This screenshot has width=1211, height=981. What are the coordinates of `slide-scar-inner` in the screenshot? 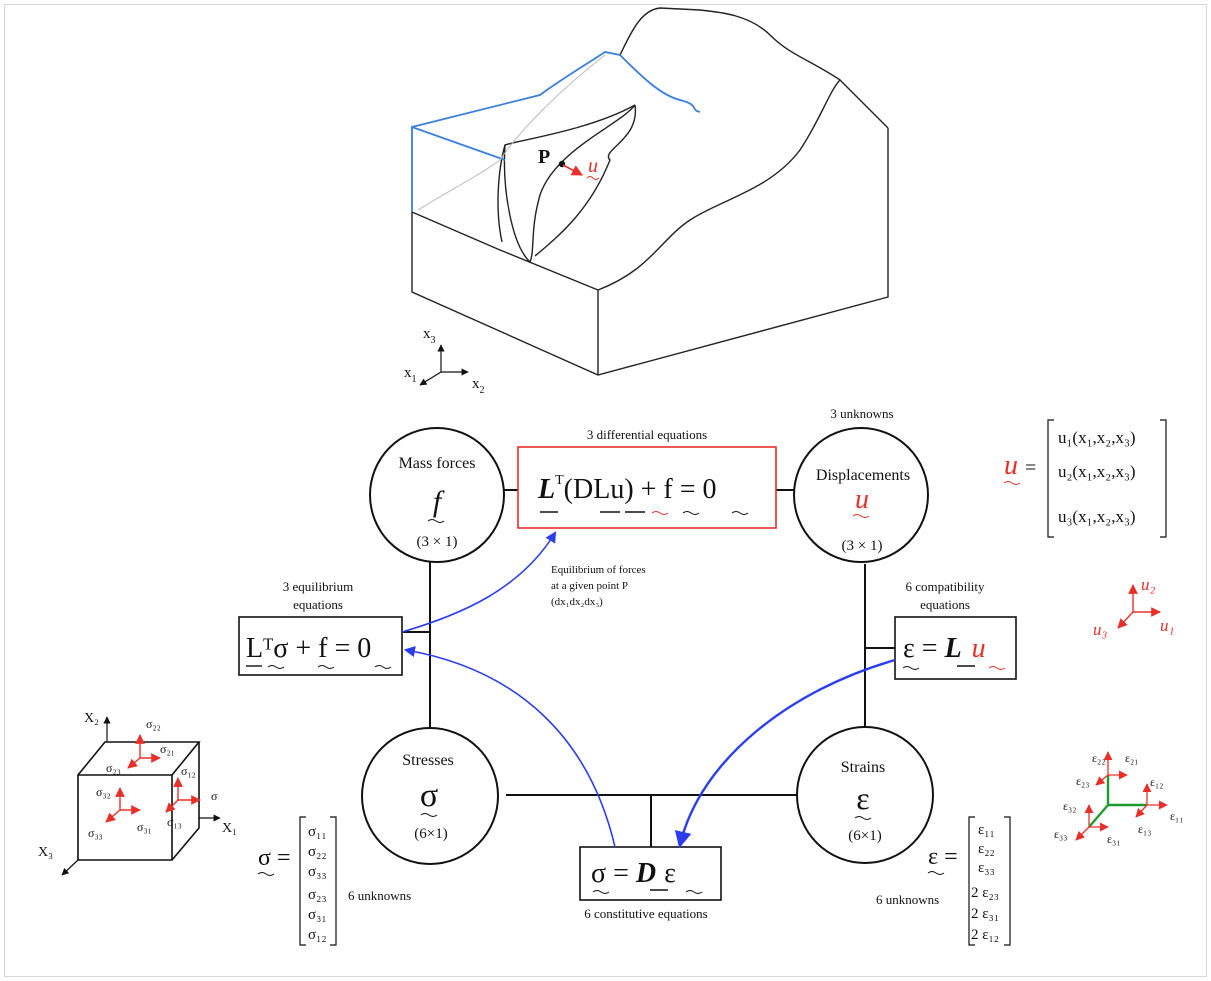 It's located at (585, 180).